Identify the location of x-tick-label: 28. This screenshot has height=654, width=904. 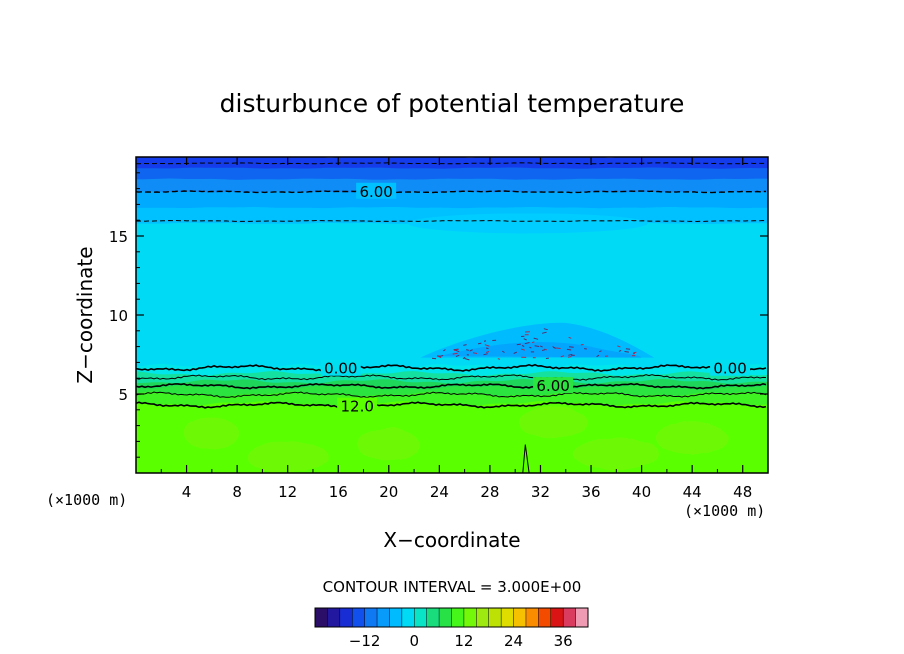
(489, 492).